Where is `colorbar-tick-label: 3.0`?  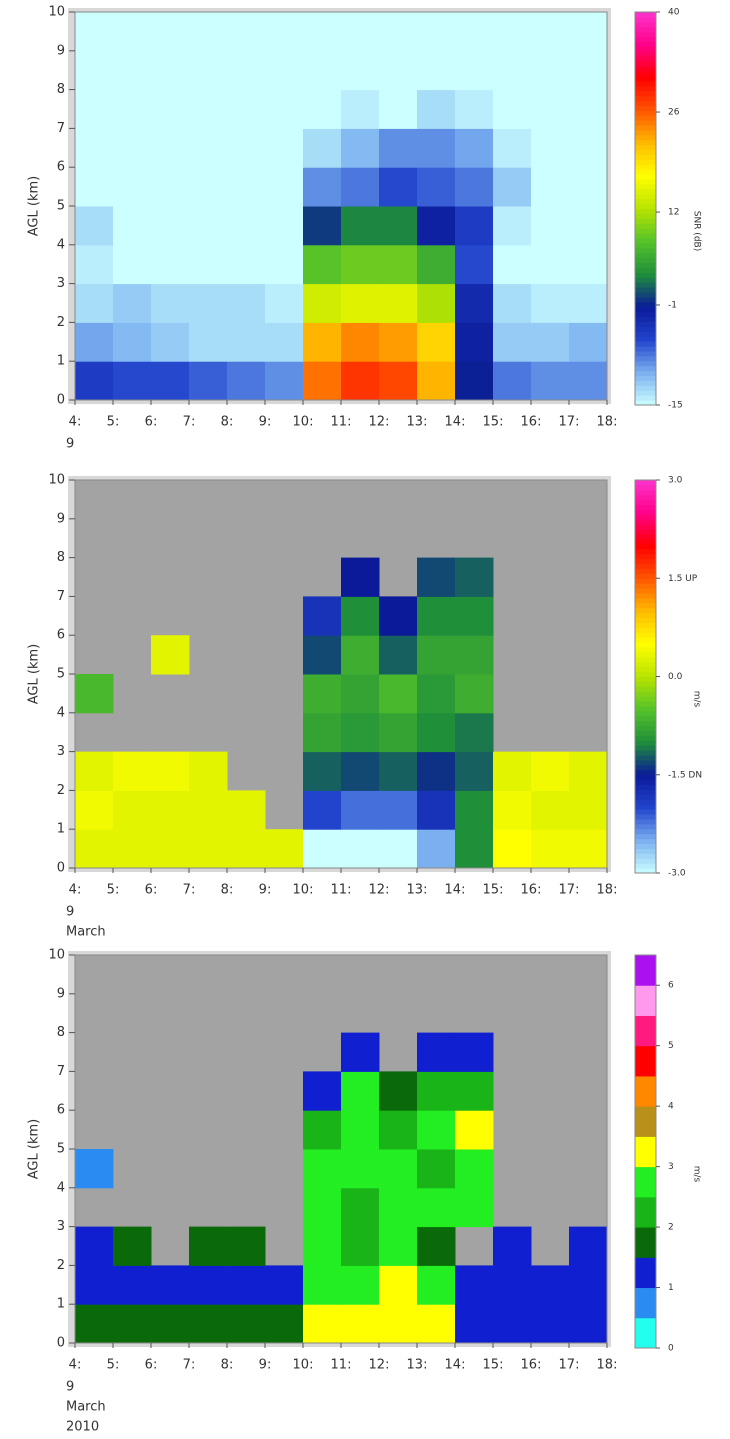
colorbar-tick-label: 3.0 is located at coordinates (675, 481).